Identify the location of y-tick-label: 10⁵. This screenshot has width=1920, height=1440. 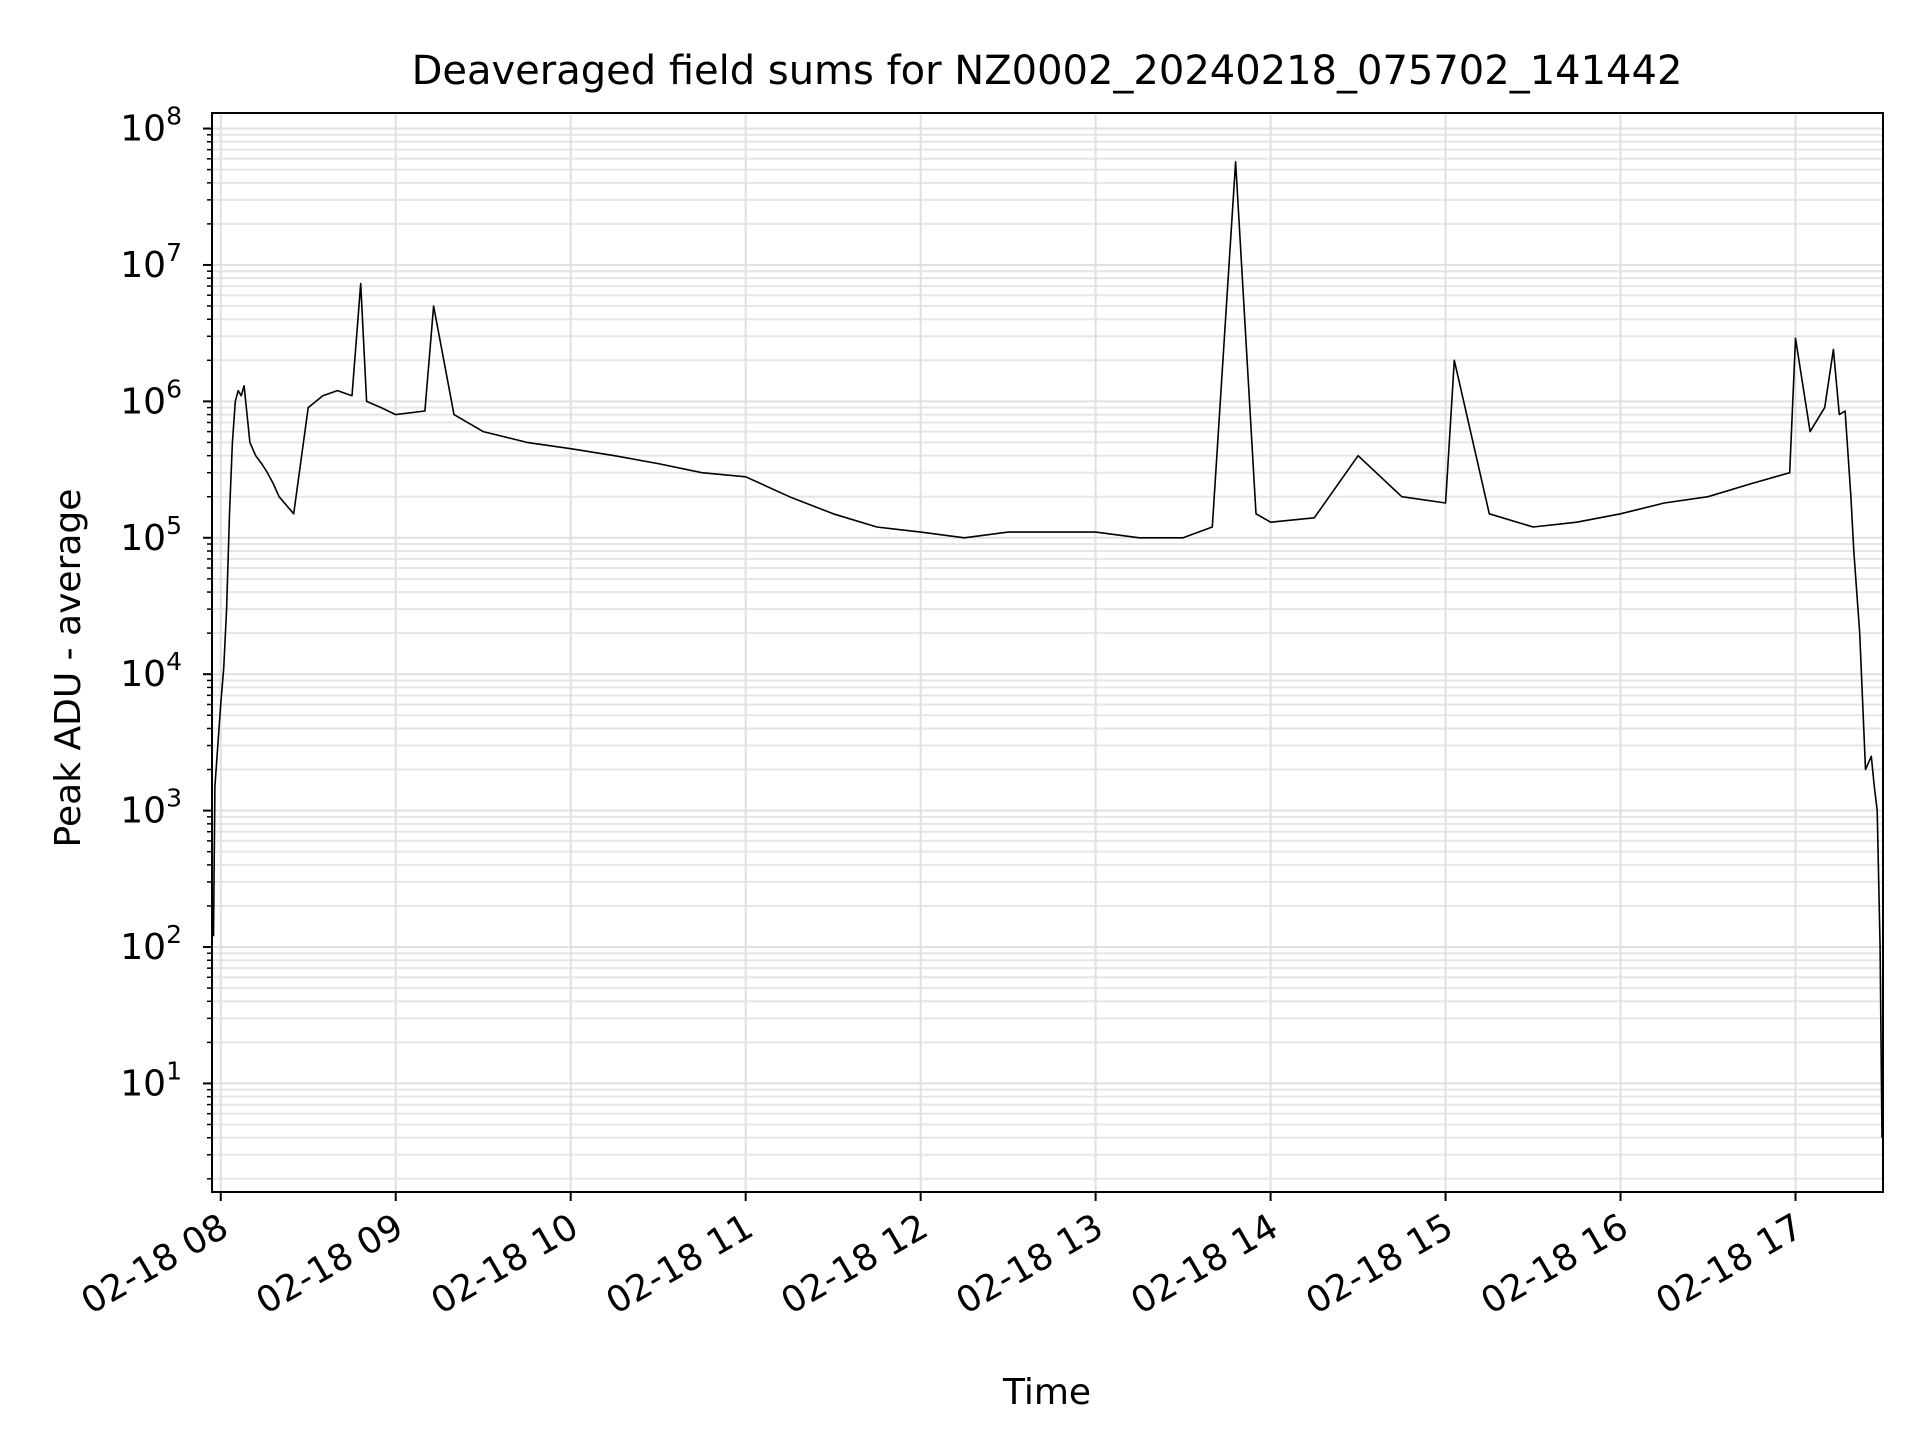
(151, 535).